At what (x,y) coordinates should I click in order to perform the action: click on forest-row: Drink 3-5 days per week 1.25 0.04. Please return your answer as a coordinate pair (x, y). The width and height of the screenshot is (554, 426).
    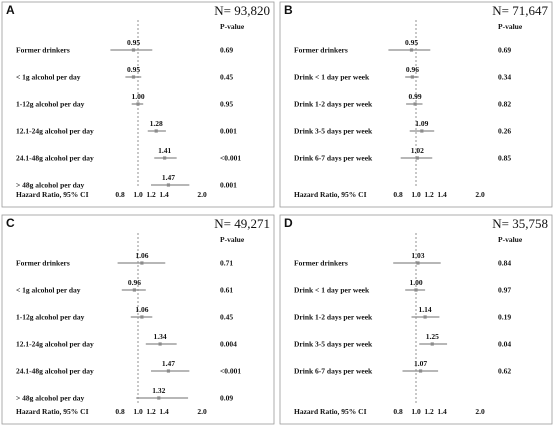
    Looking at the image, I should click on (402, 340).